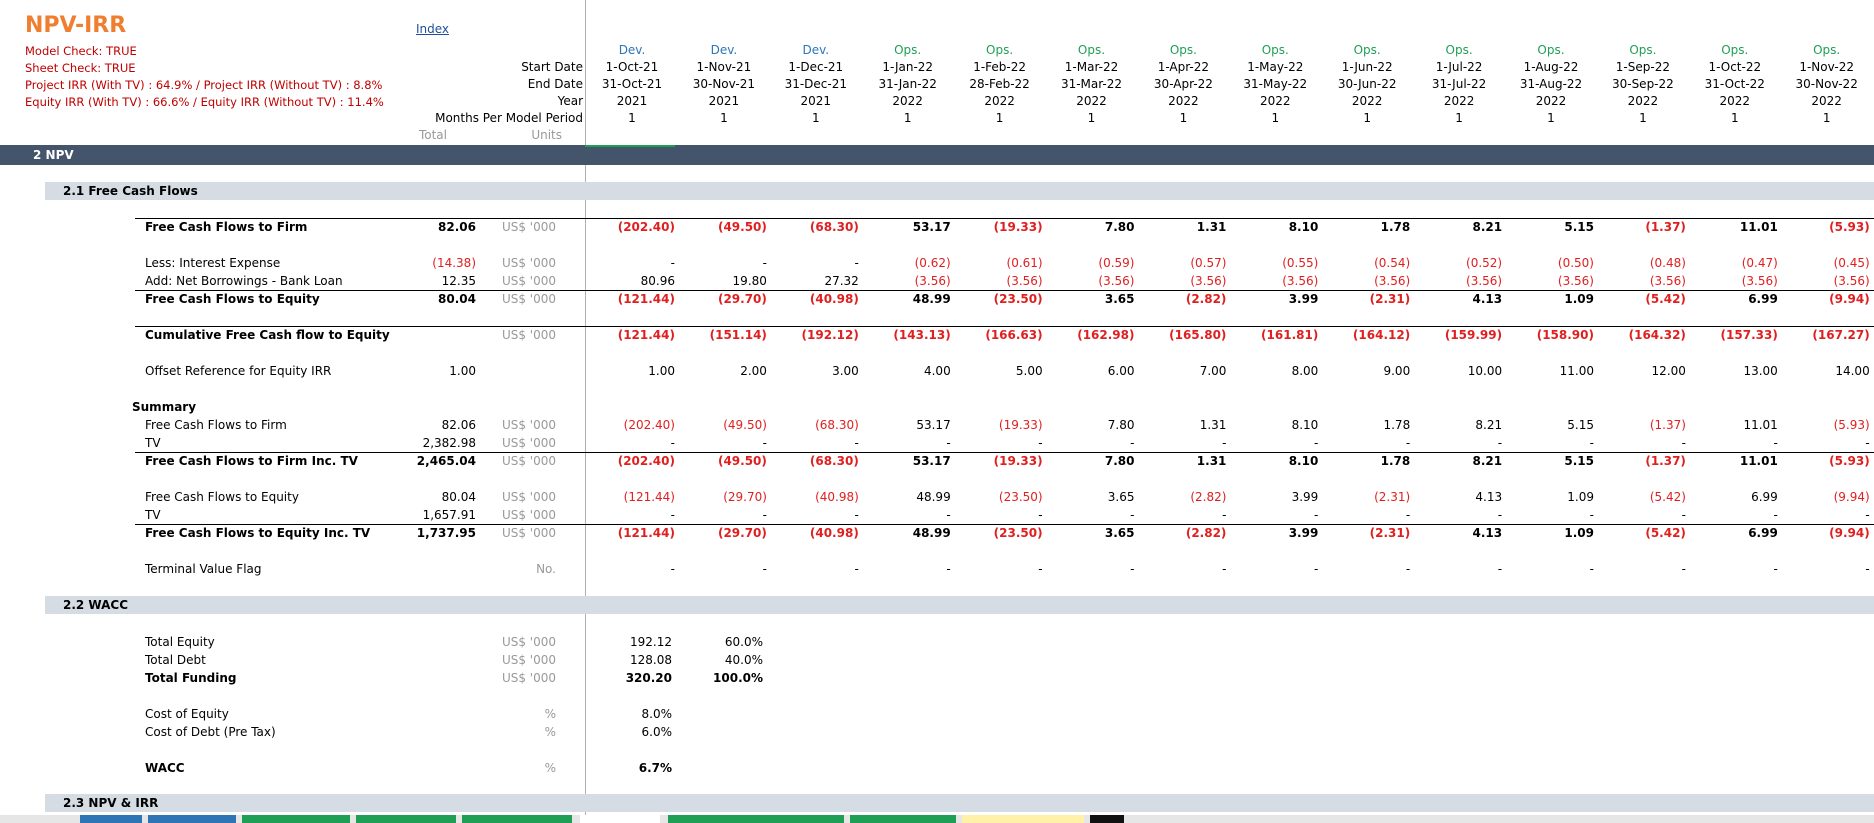  I want to click on cell-value: (192.12), so click(830, 335).